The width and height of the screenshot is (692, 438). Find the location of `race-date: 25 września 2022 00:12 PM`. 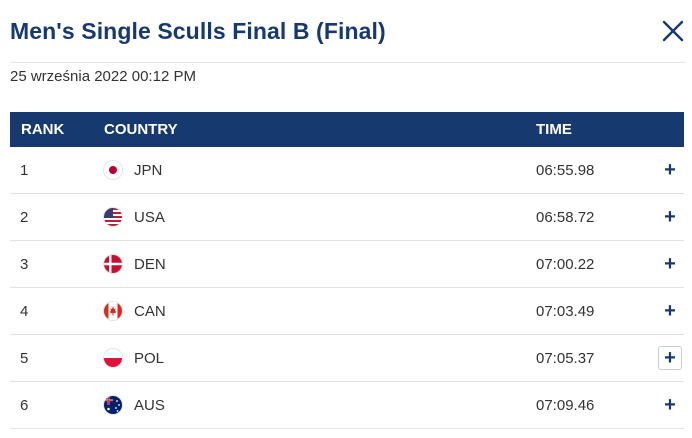

race-date: 25 września 2022 00:12 PM is located at coordinates (103, 76).